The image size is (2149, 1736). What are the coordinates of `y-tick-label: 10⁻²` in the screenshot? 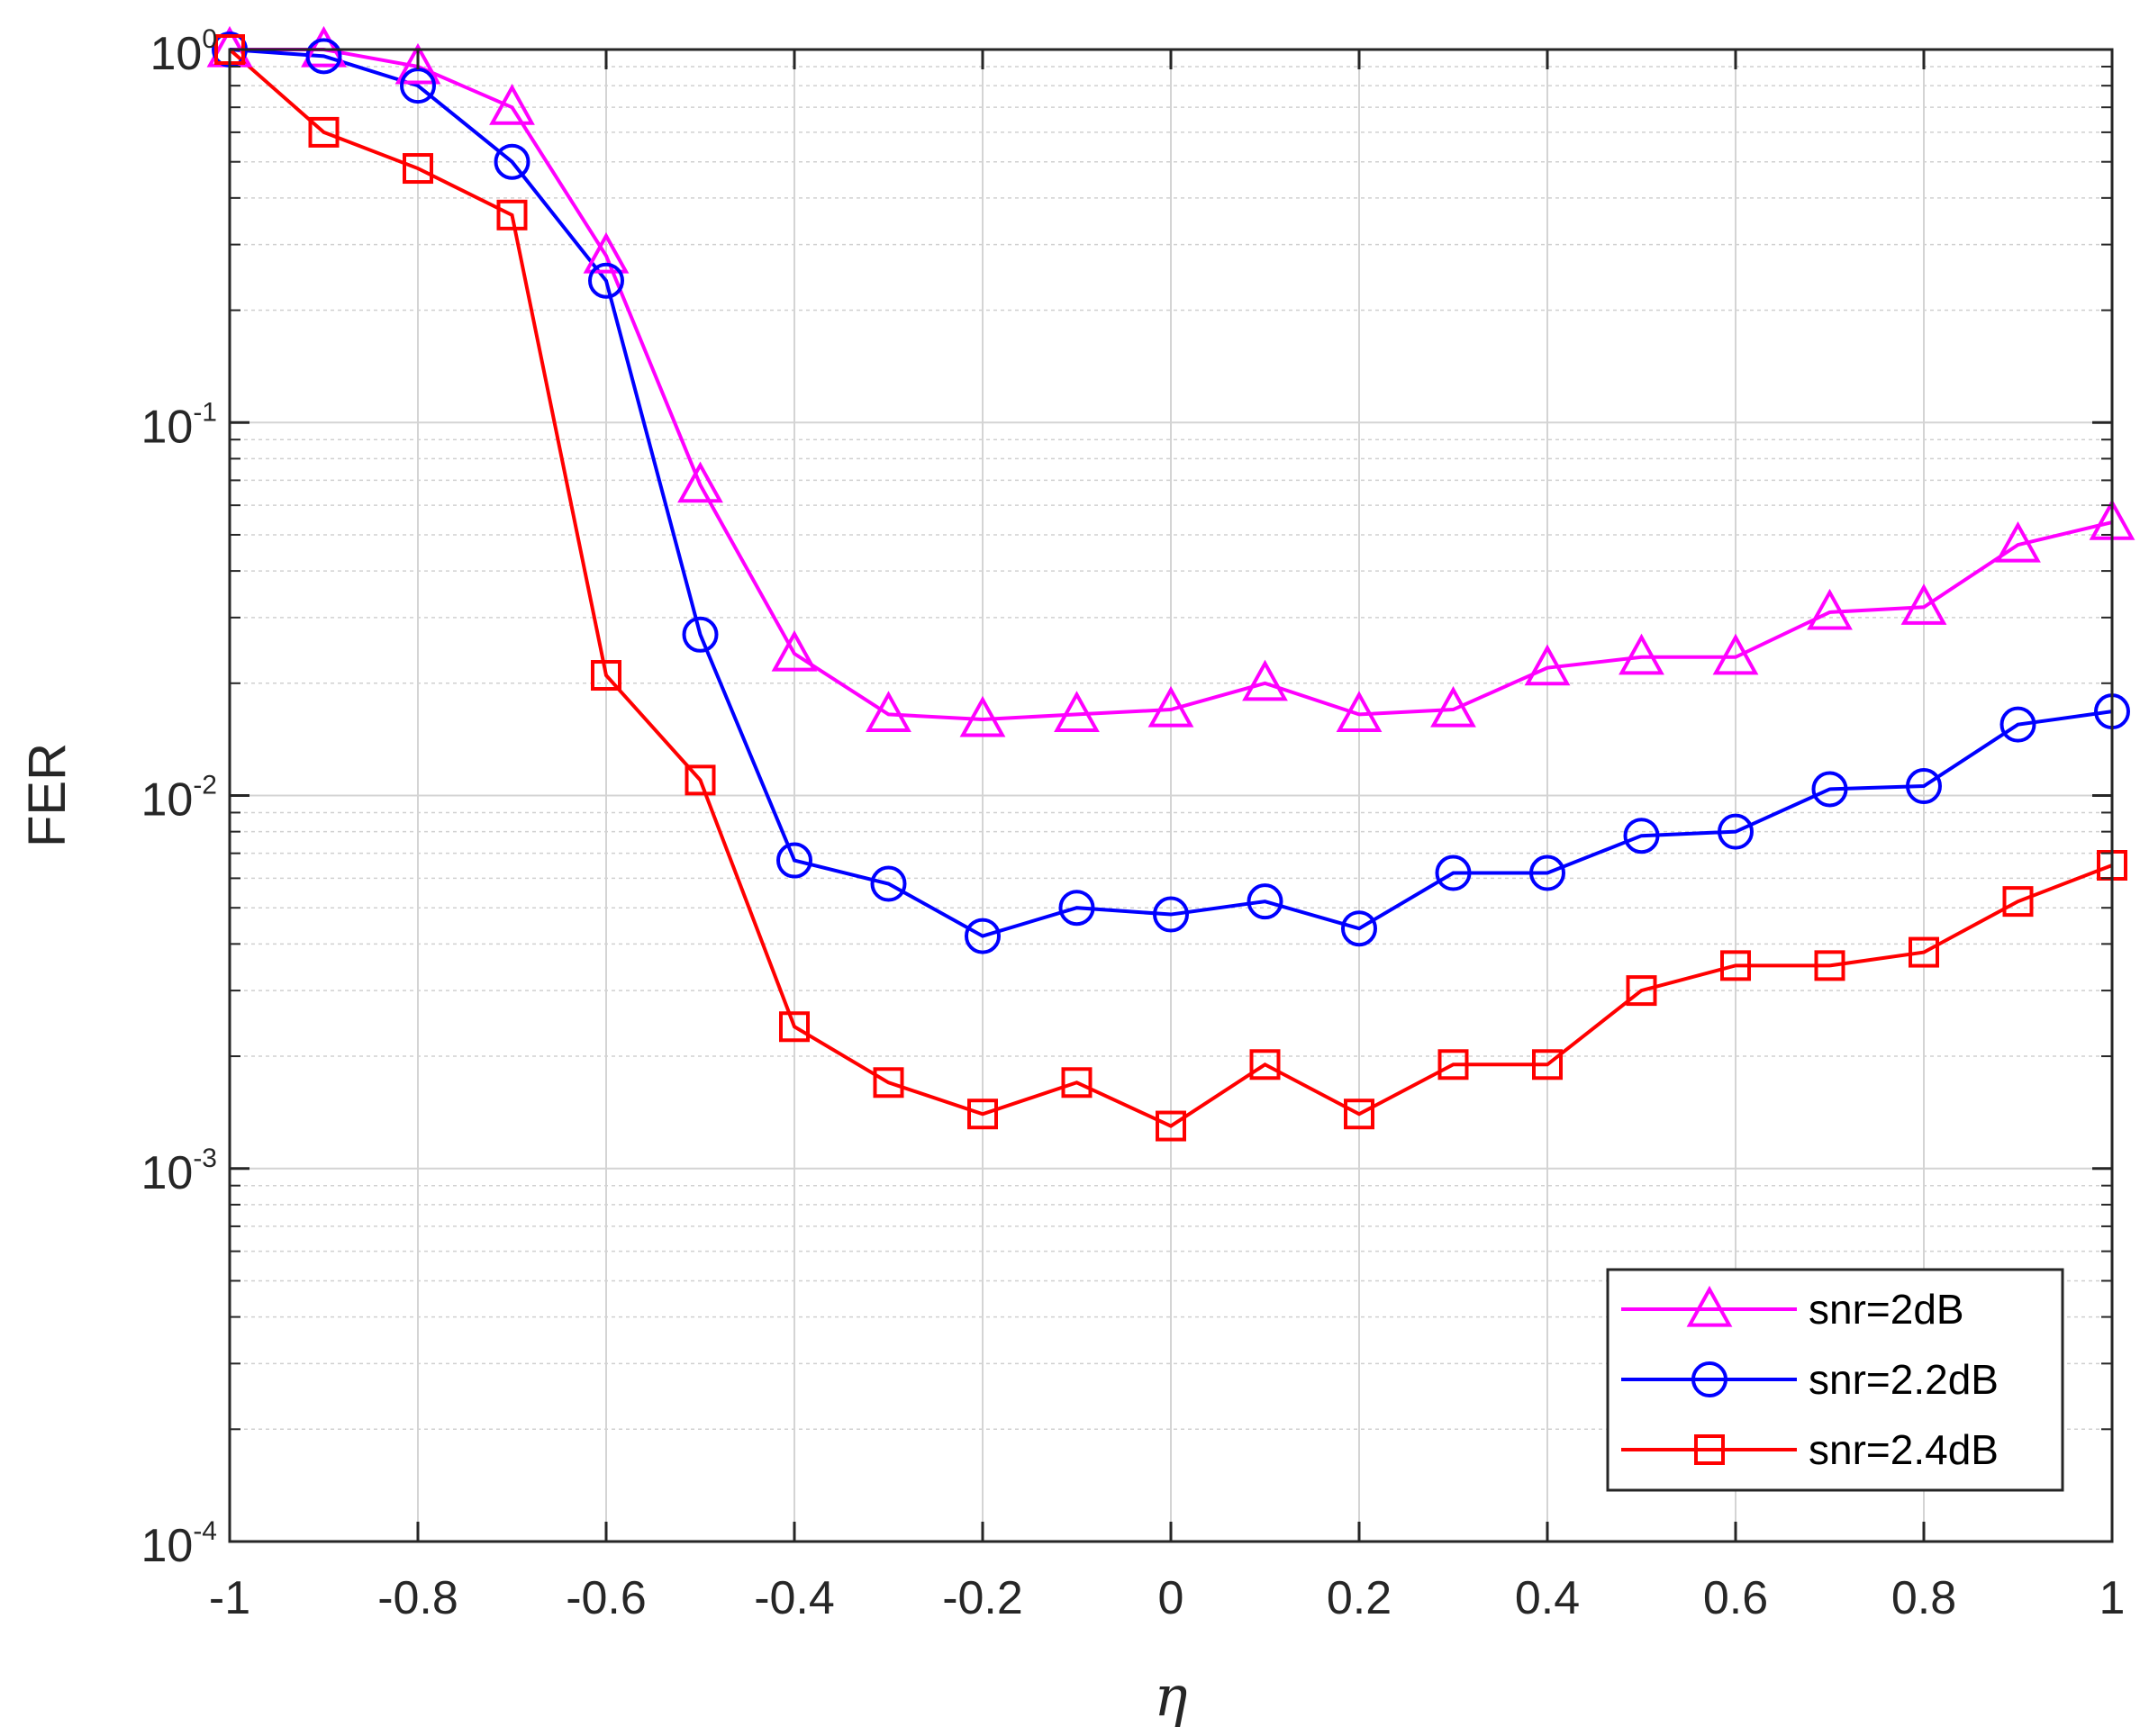 It's located at (179, 799).